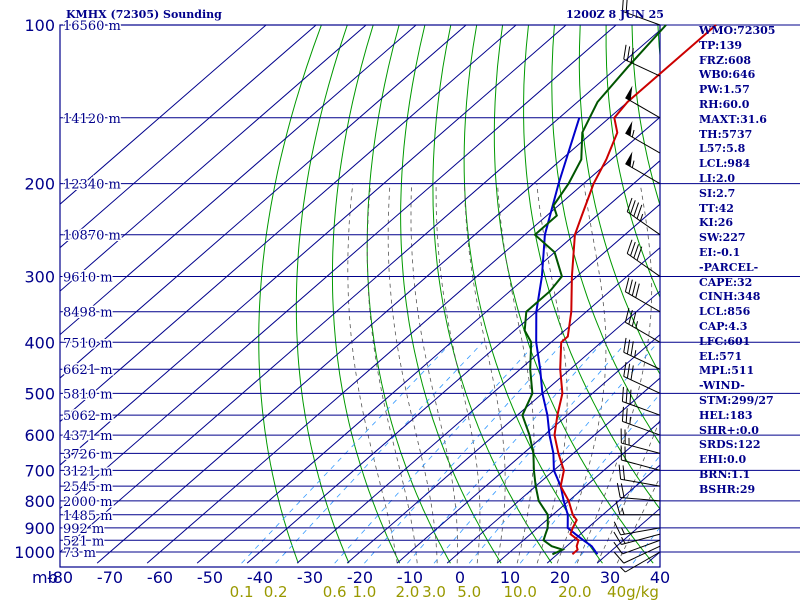  What do you see at coordinates (722, 149) in the screenshot?
I see `index-line: L57:5.8` at bounding box center [722, 149].